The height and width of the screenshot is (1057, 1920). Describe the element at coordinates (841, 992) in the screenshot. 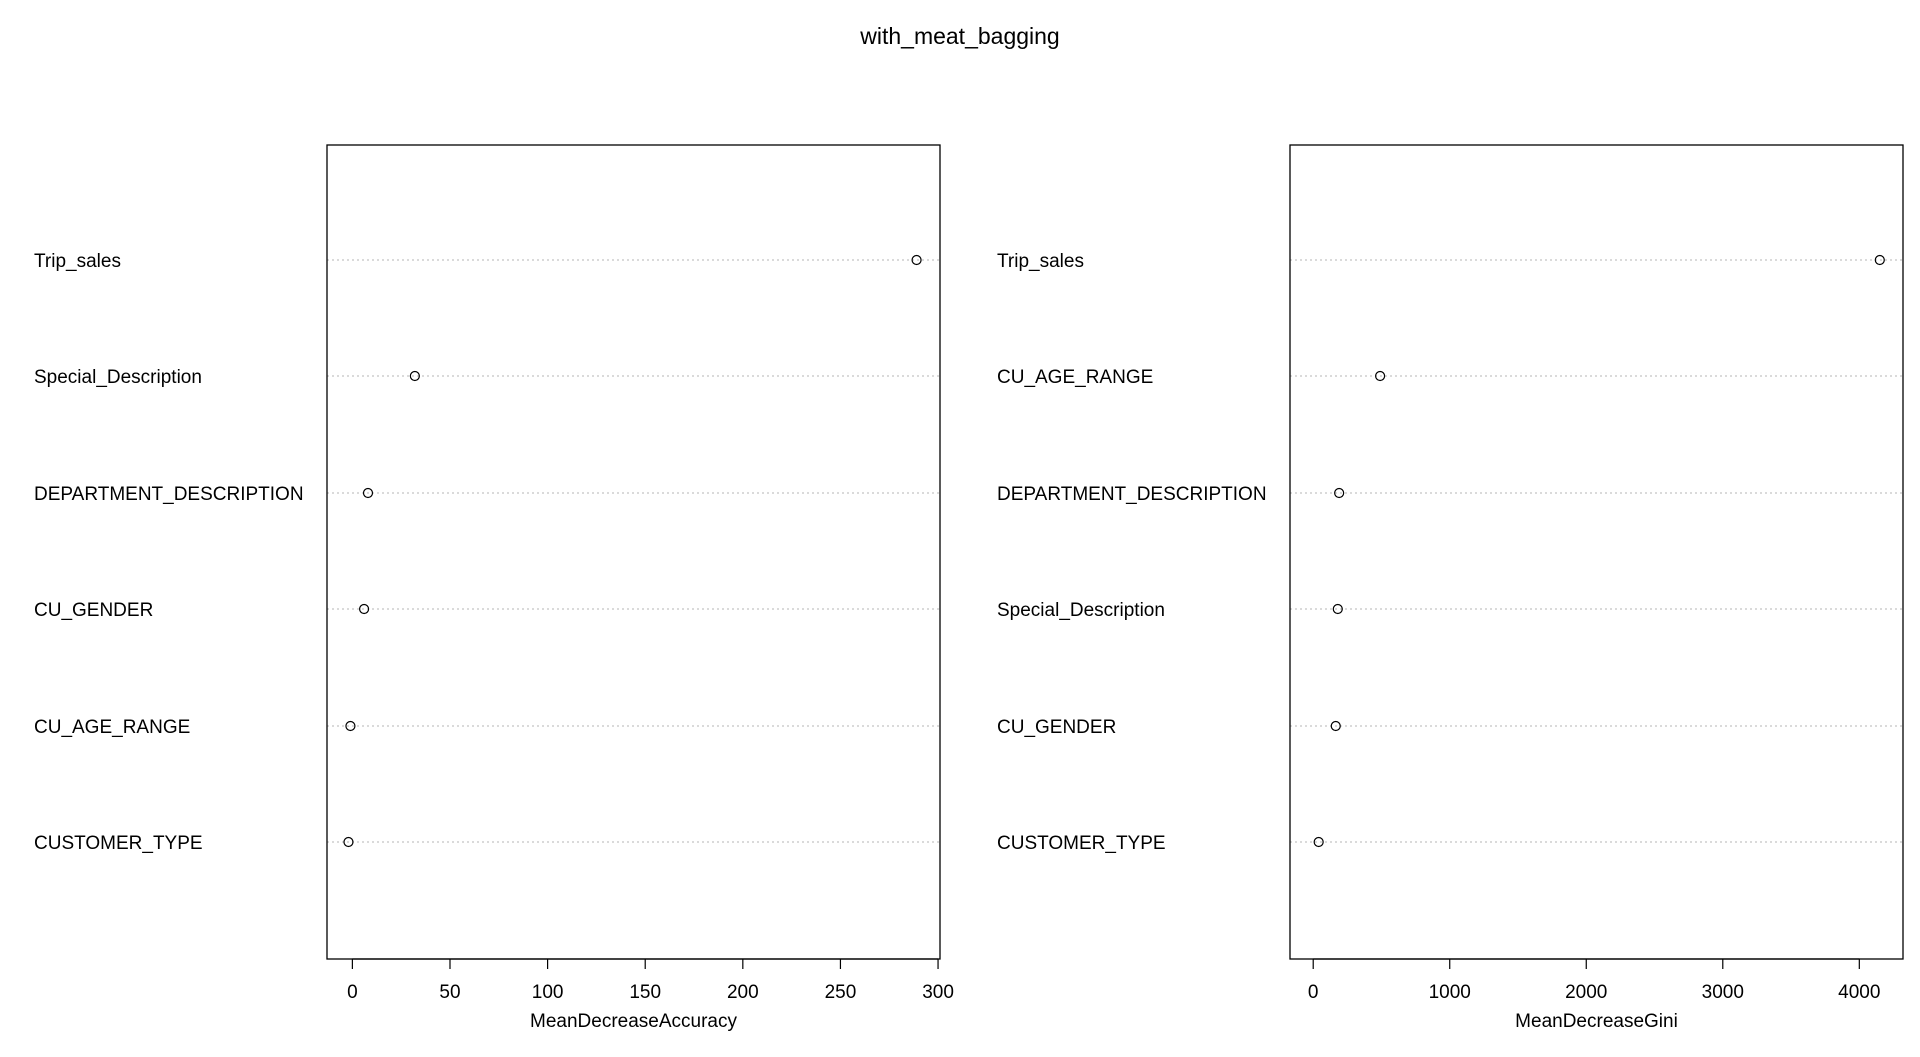

I see `accuracy-tick-label: 250` at that location.